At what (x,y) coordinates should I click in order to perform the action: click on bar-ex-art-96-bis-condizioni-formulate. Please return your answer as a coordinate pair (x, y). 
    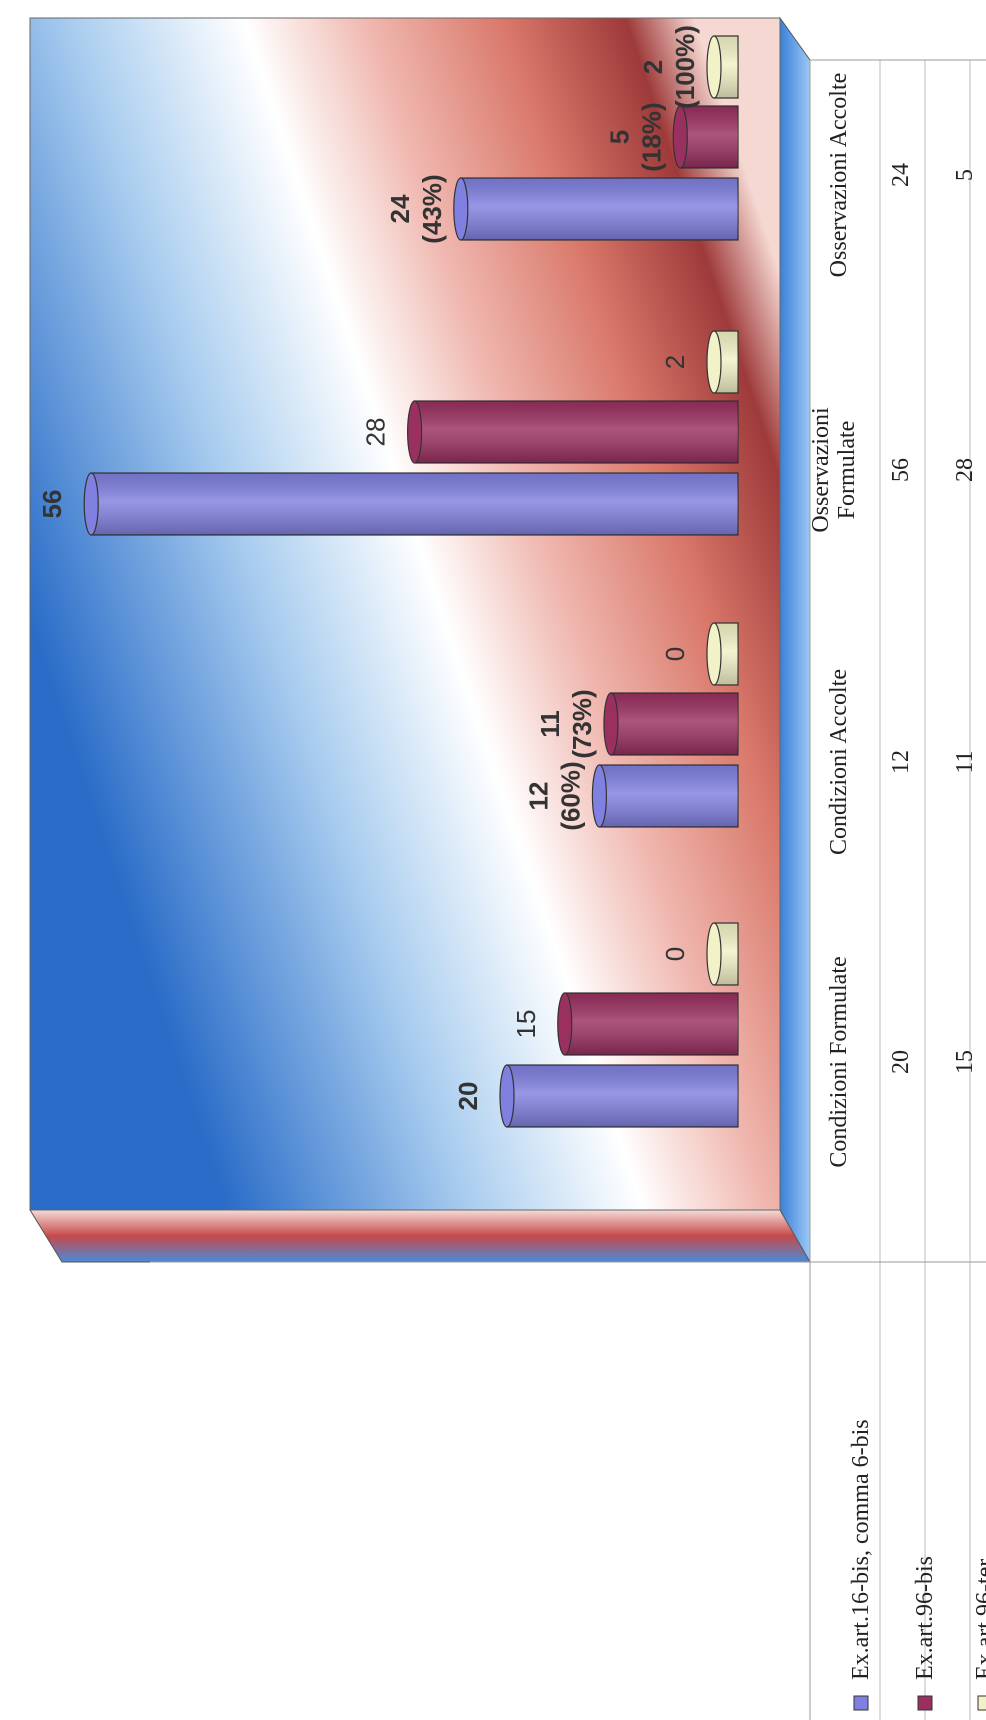
    Looking at the image, I should click on (648, 1024).